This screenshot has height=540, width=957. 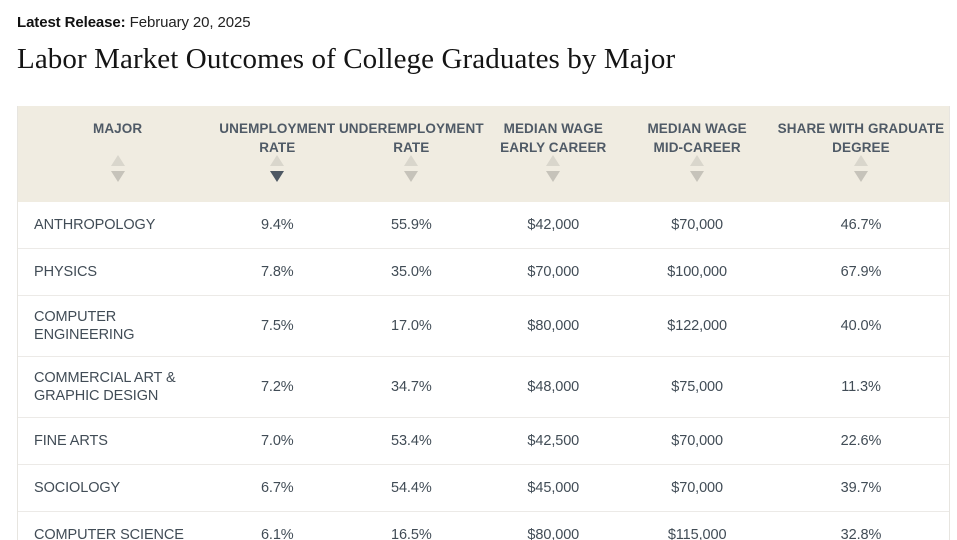 What do you see at coordinates (861, 533) in the screenshot?
I see `cell-share-with-graduate-degree: 32.8%` at bounding box center [861, 533].